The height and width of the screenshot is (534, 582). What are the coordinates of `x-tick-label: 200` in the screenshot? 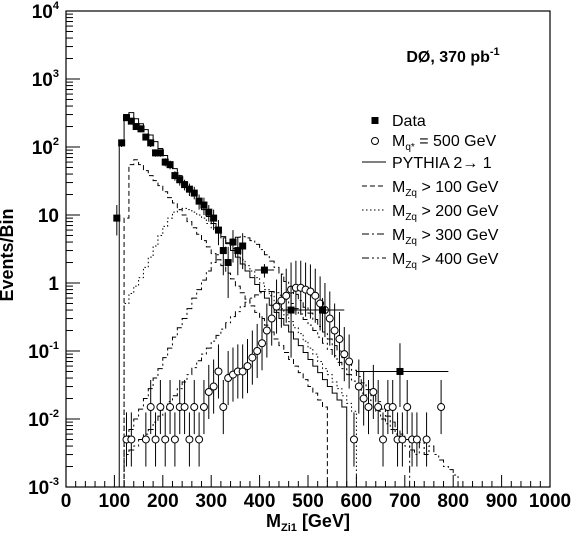 It's located at (163, 501).